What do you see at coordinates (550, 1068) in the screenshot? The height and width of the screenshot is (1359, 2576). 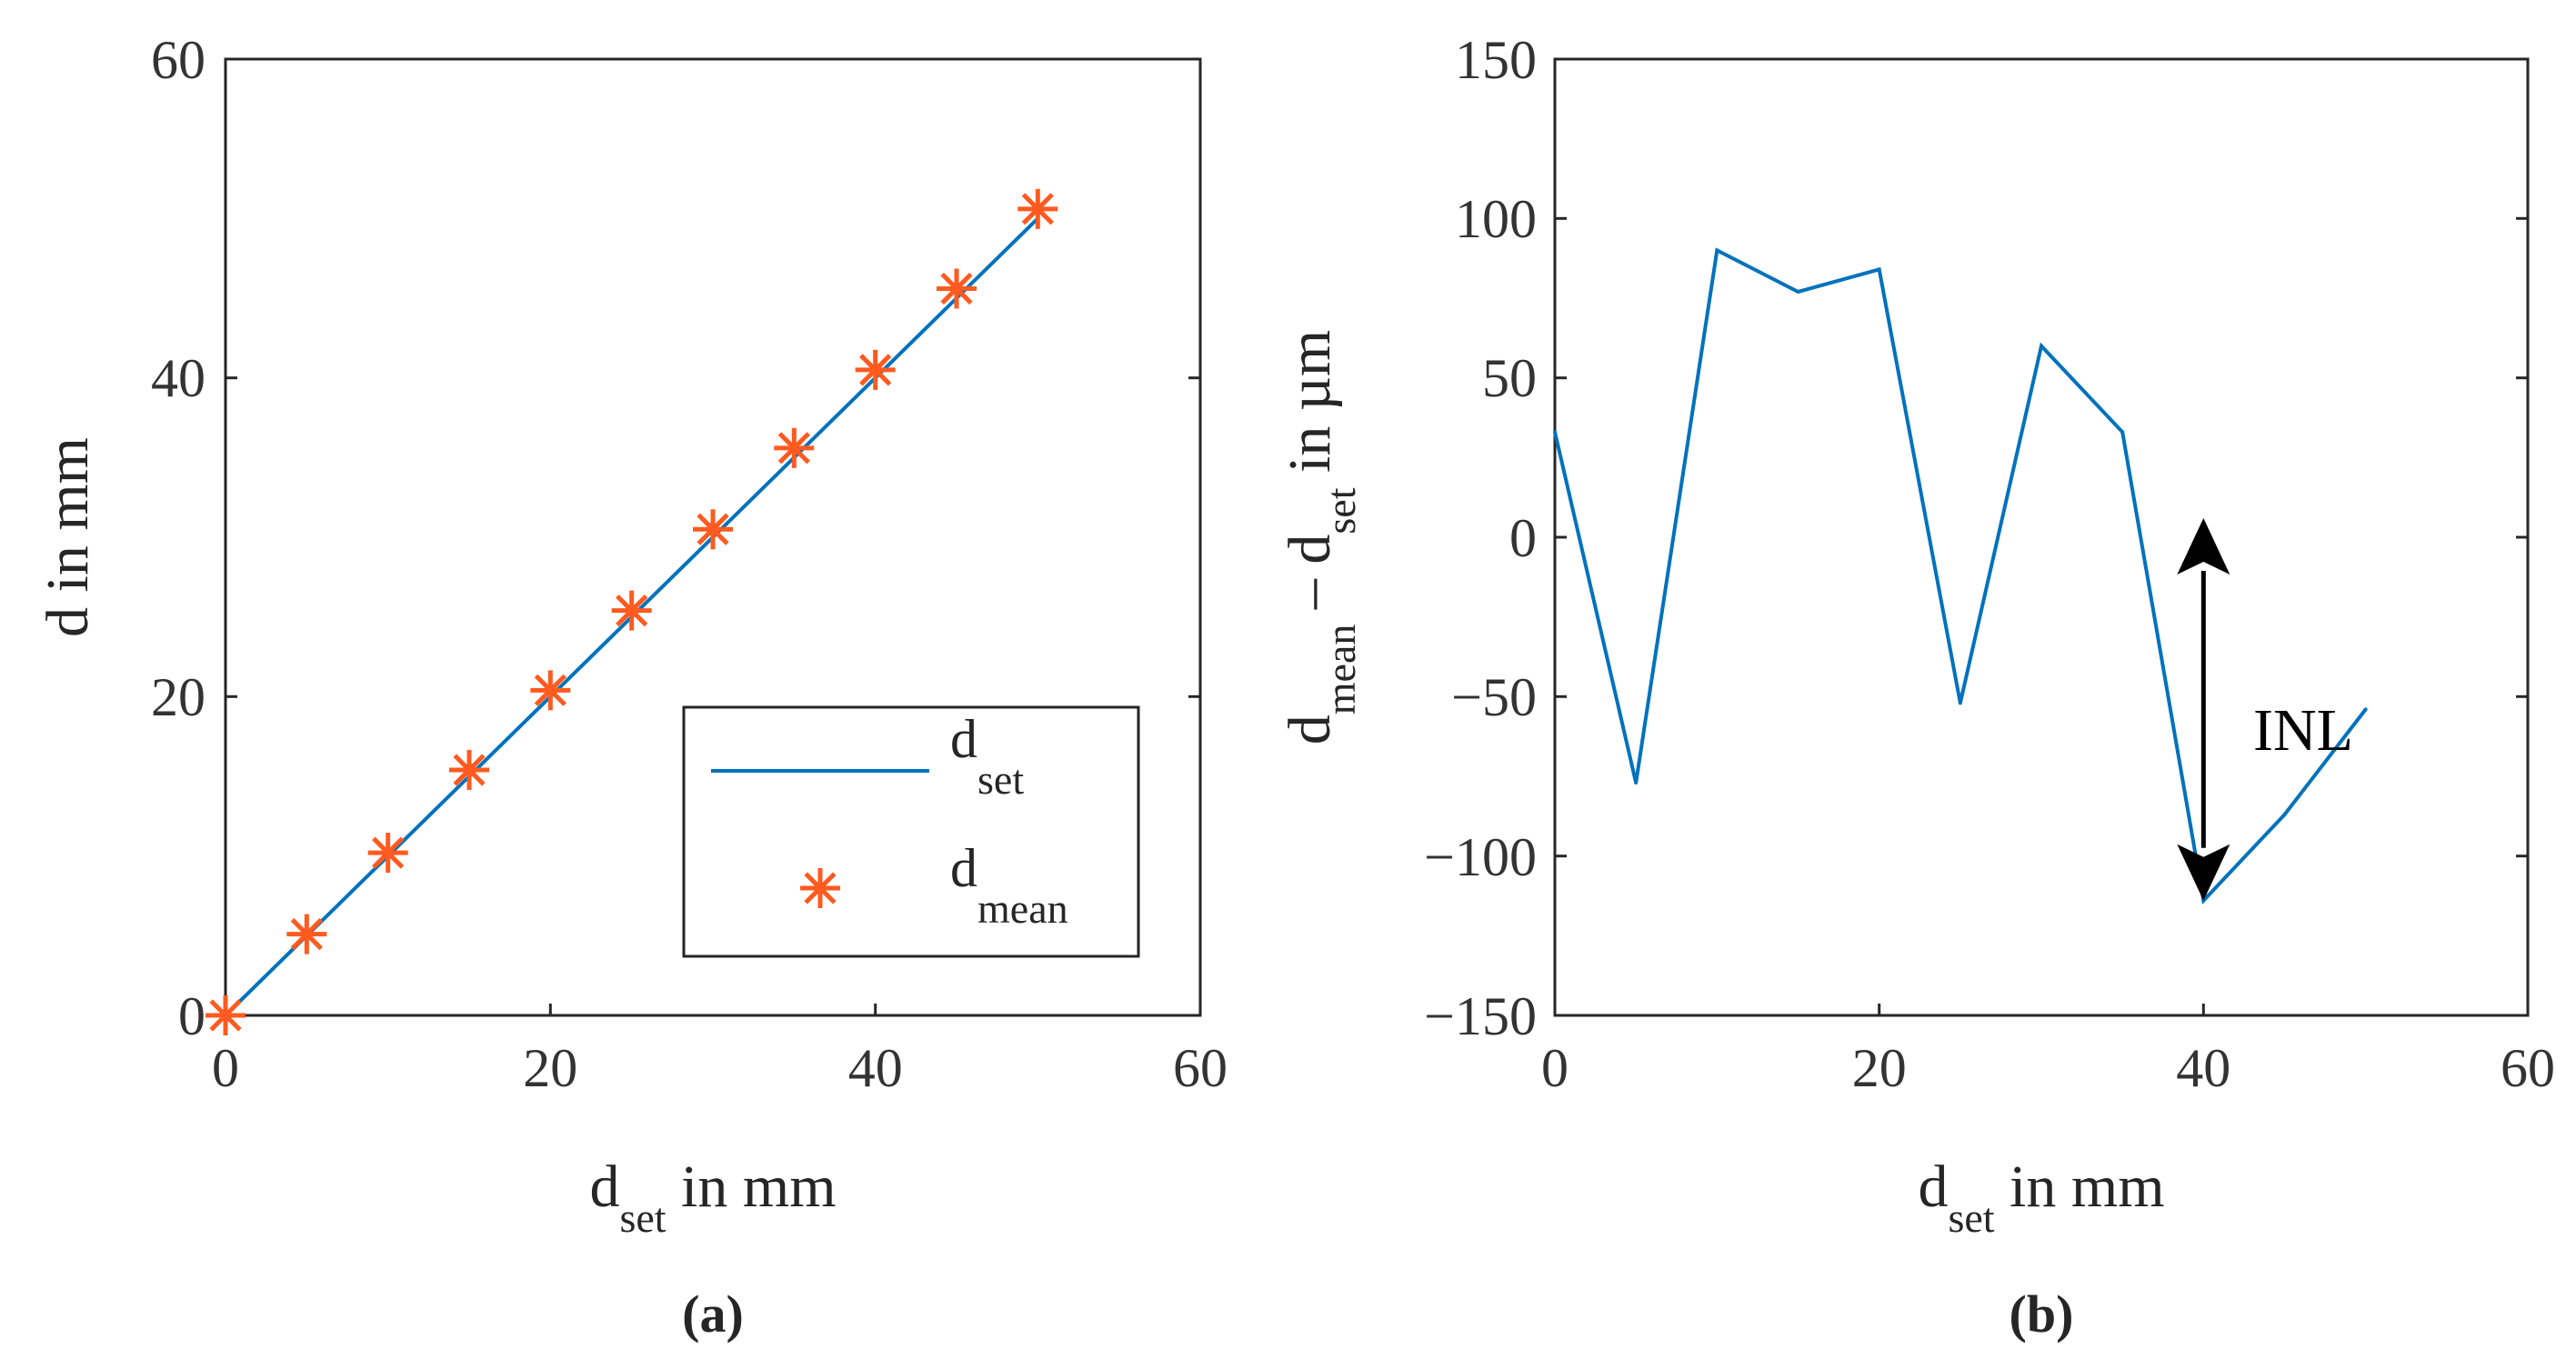 I see `chart-a-xtick-label: 20` at bounding box center [550, 1068].